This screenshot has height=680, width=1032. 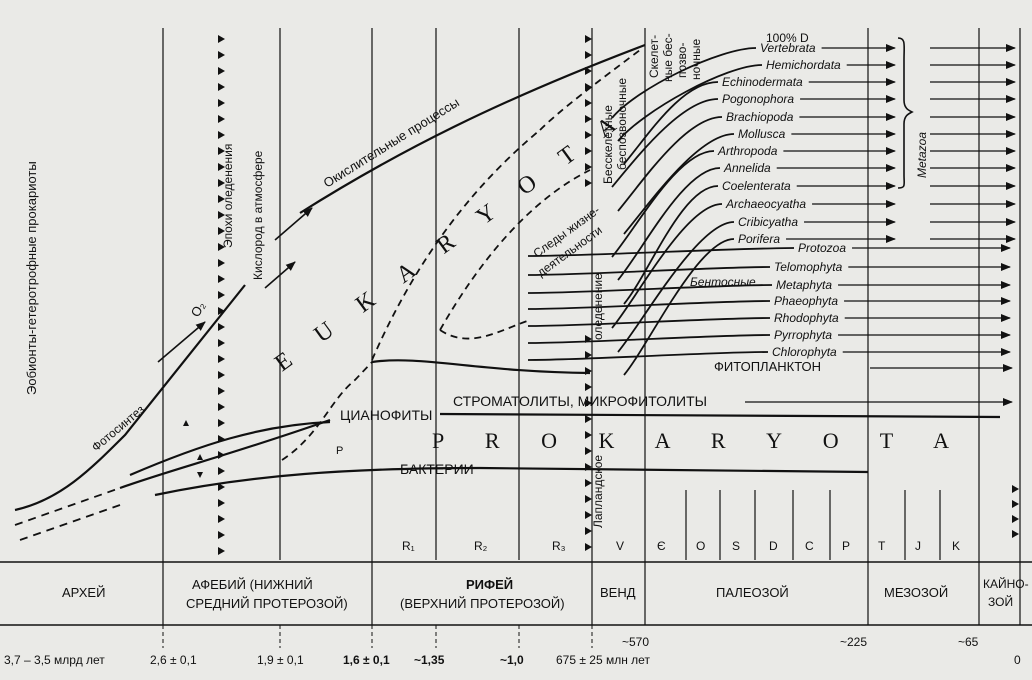 I want to click on taxon-label: Pogonophora, so click(x=758, y=99).